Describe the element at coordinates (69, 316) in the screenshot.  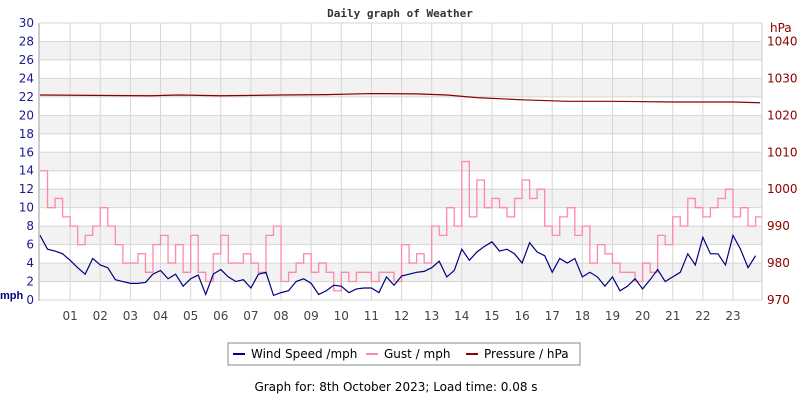
I see `x-tick-label: 01` at that location.